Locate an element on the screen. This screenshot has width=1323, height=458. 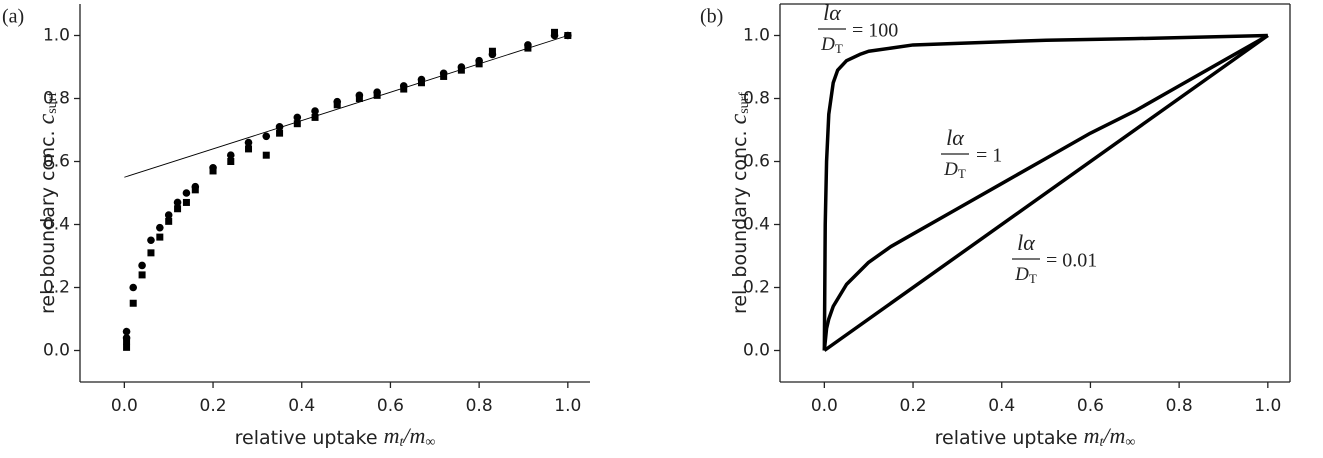
panel-label: (a) is located at coordinates (13, 17).